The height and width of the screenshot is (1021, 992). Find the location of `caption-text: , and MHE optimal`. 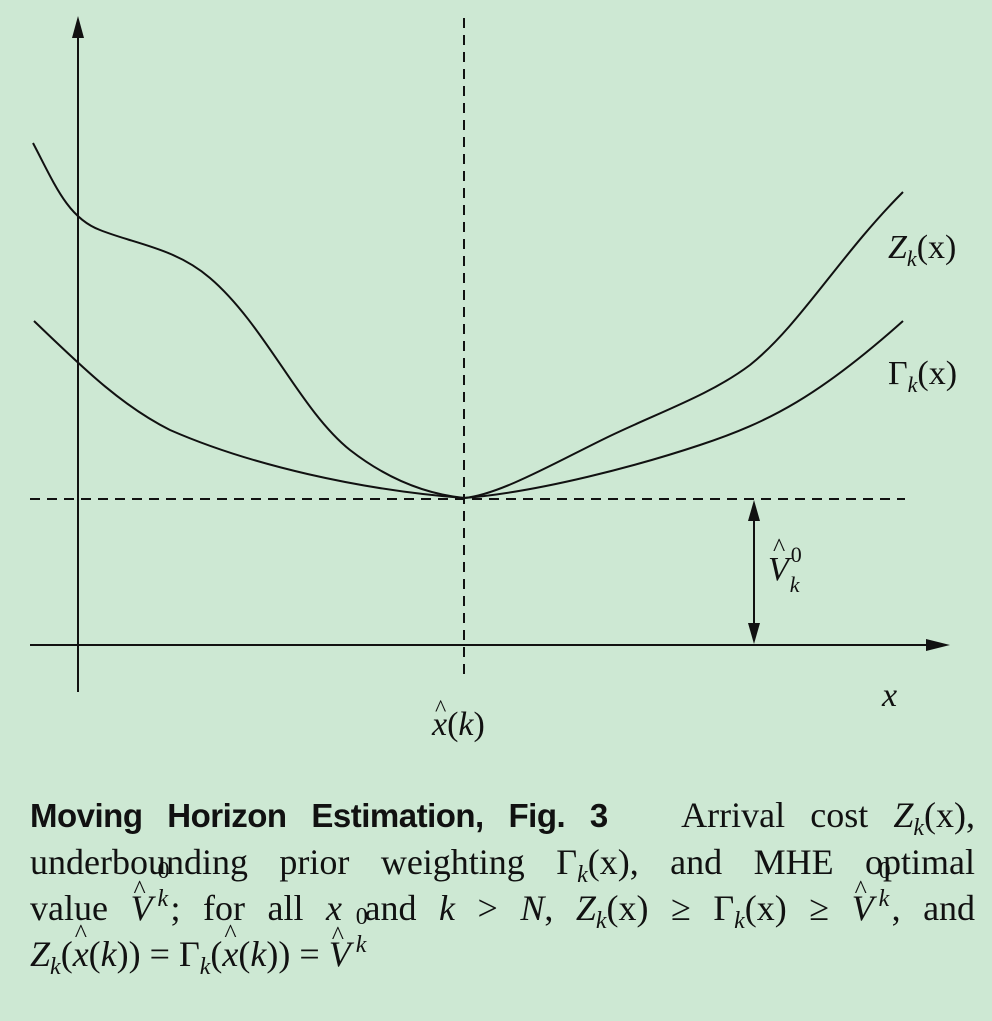

caption-text: , and MHE optimal is located at coordinates (802, 862).